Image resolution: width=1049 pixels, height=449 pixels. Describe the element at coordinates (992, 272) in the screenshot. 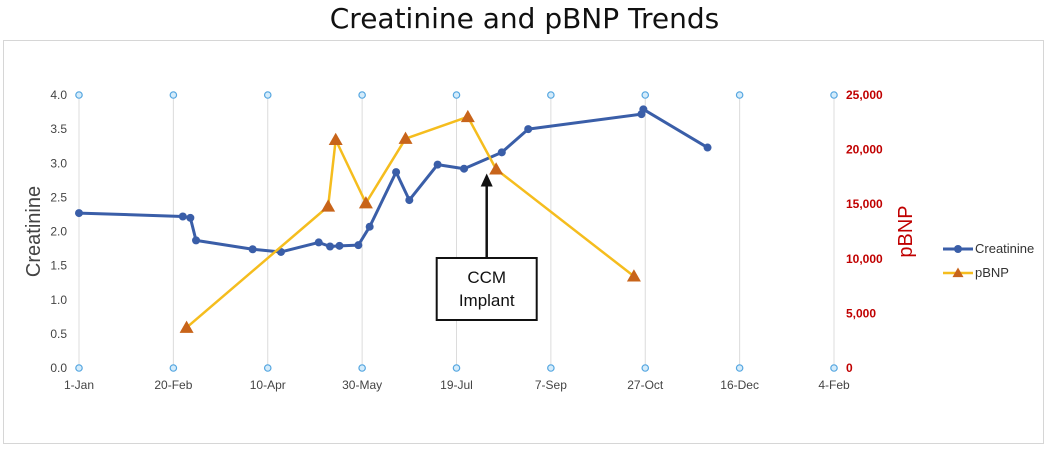

I see `legend-label-pbnp: pBNP` at that location.